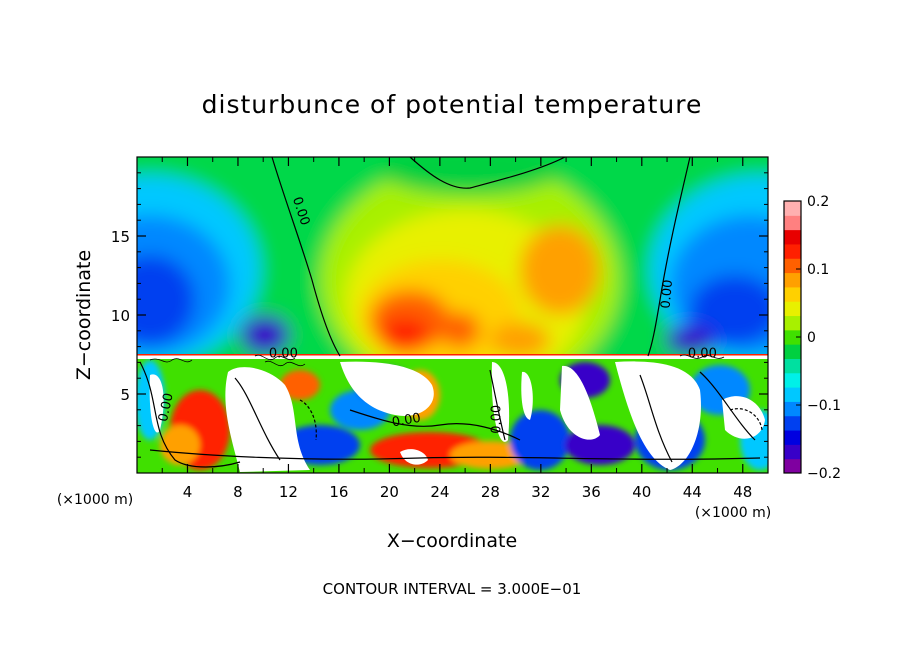 This screenshot has height=654, width=904. What do you see at coordinates (120, 316) in the screenshot?
I see `y-tick-label: 10` at bounding box center [120, 316].